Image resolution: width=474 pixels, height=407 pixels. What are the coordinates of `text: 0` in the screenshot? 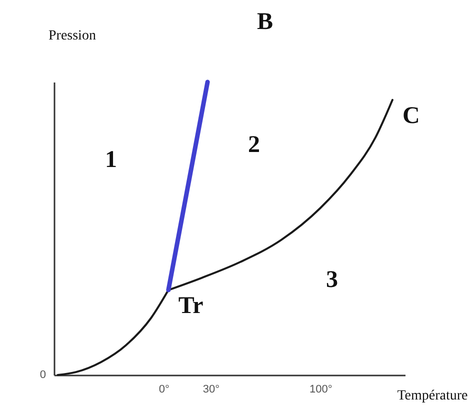 It's located at (43, 375).